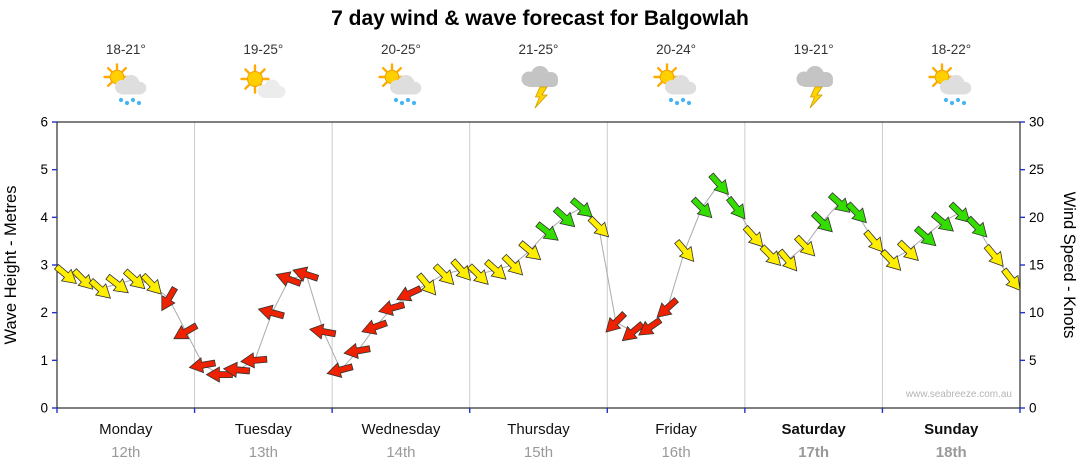 The width and height of the screenshot is (1080, 475). Describe the element at coordinates (813, 452) in the screenshot. I see `date-label: 17th` at that location.